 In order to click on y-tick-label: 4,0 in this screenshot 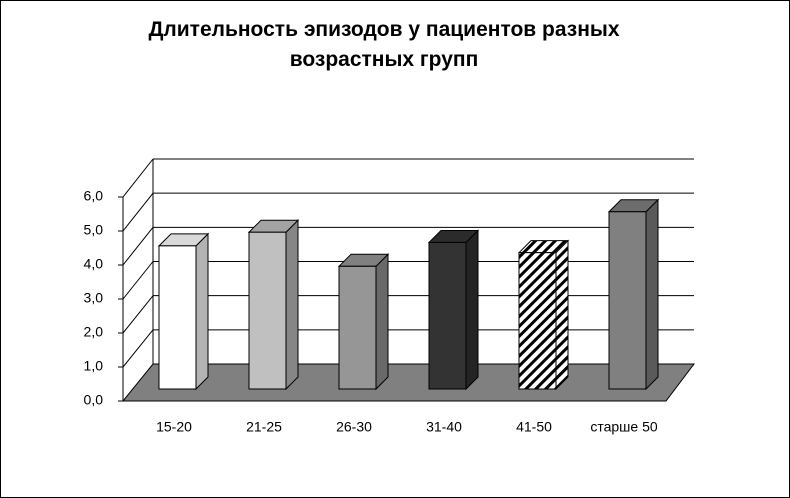, I will do `click(94, 264)`.